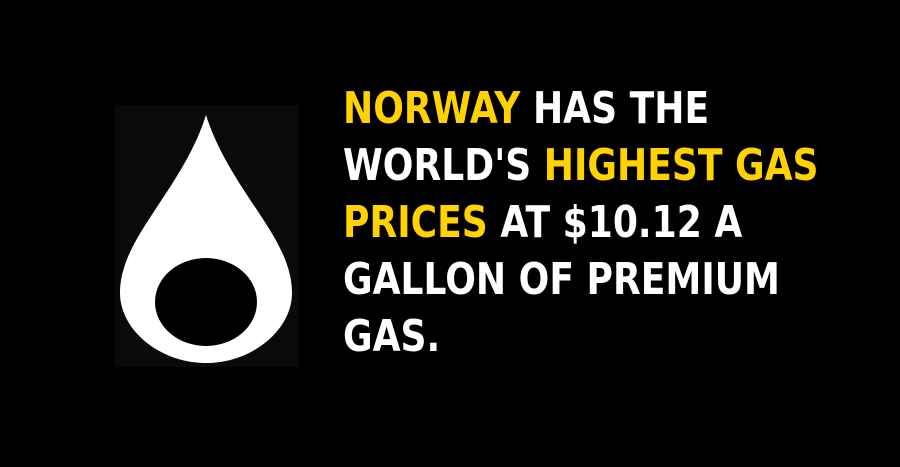 This screenshot has height=467, width=900. Describe the element at coordinates (392, 336) in the screenshot. I see `fact-line-5: GAS.` at that location.